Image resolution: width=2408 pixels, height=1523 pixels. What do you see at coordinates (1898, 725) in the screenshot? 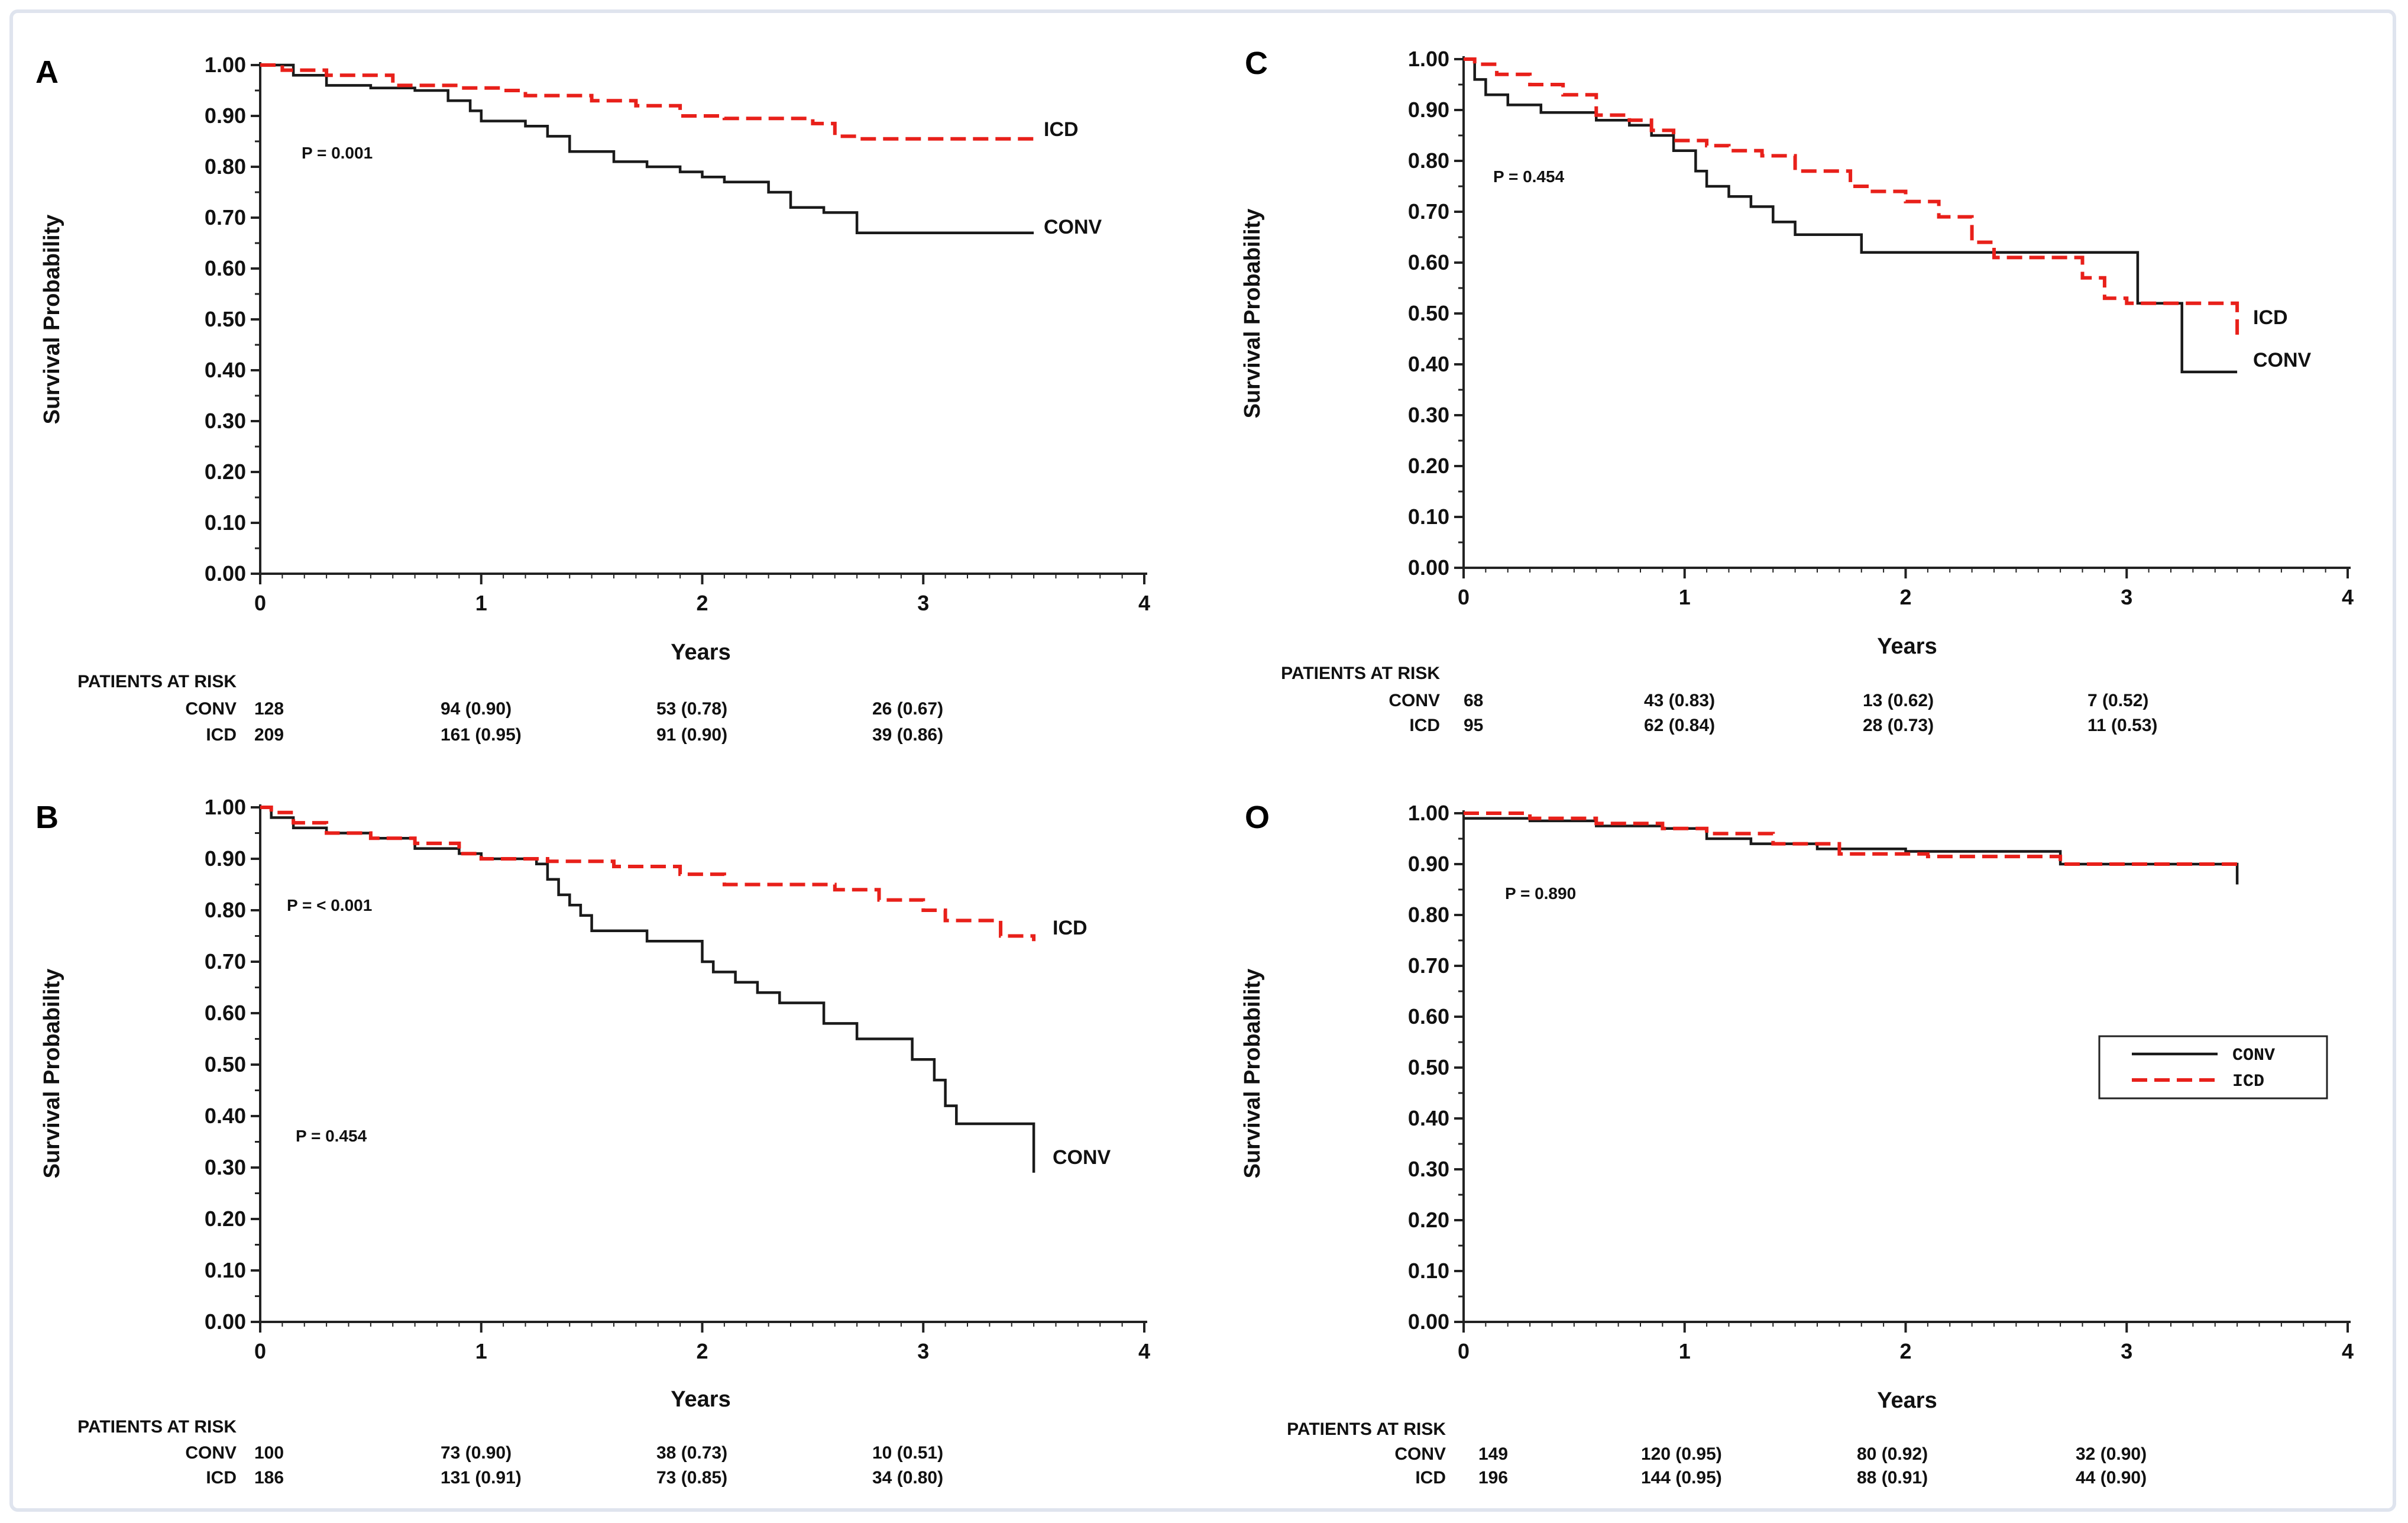
I see `at-risk-cell: 28 (0.73)` at bounding box center [1898, 725].